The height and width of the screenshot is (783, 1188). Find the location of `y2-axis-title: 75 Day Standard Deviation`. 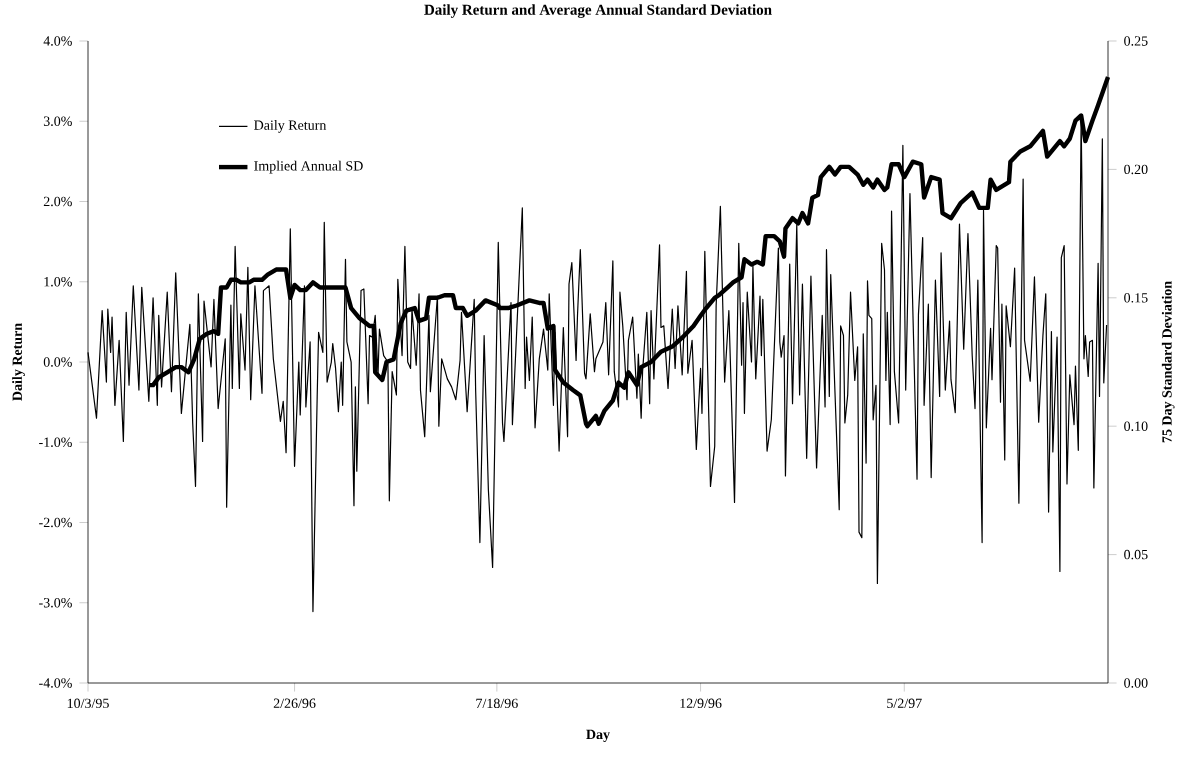

y2-axis-title: 75 Day Standard Deviation is located at coordinates (1168, 362).